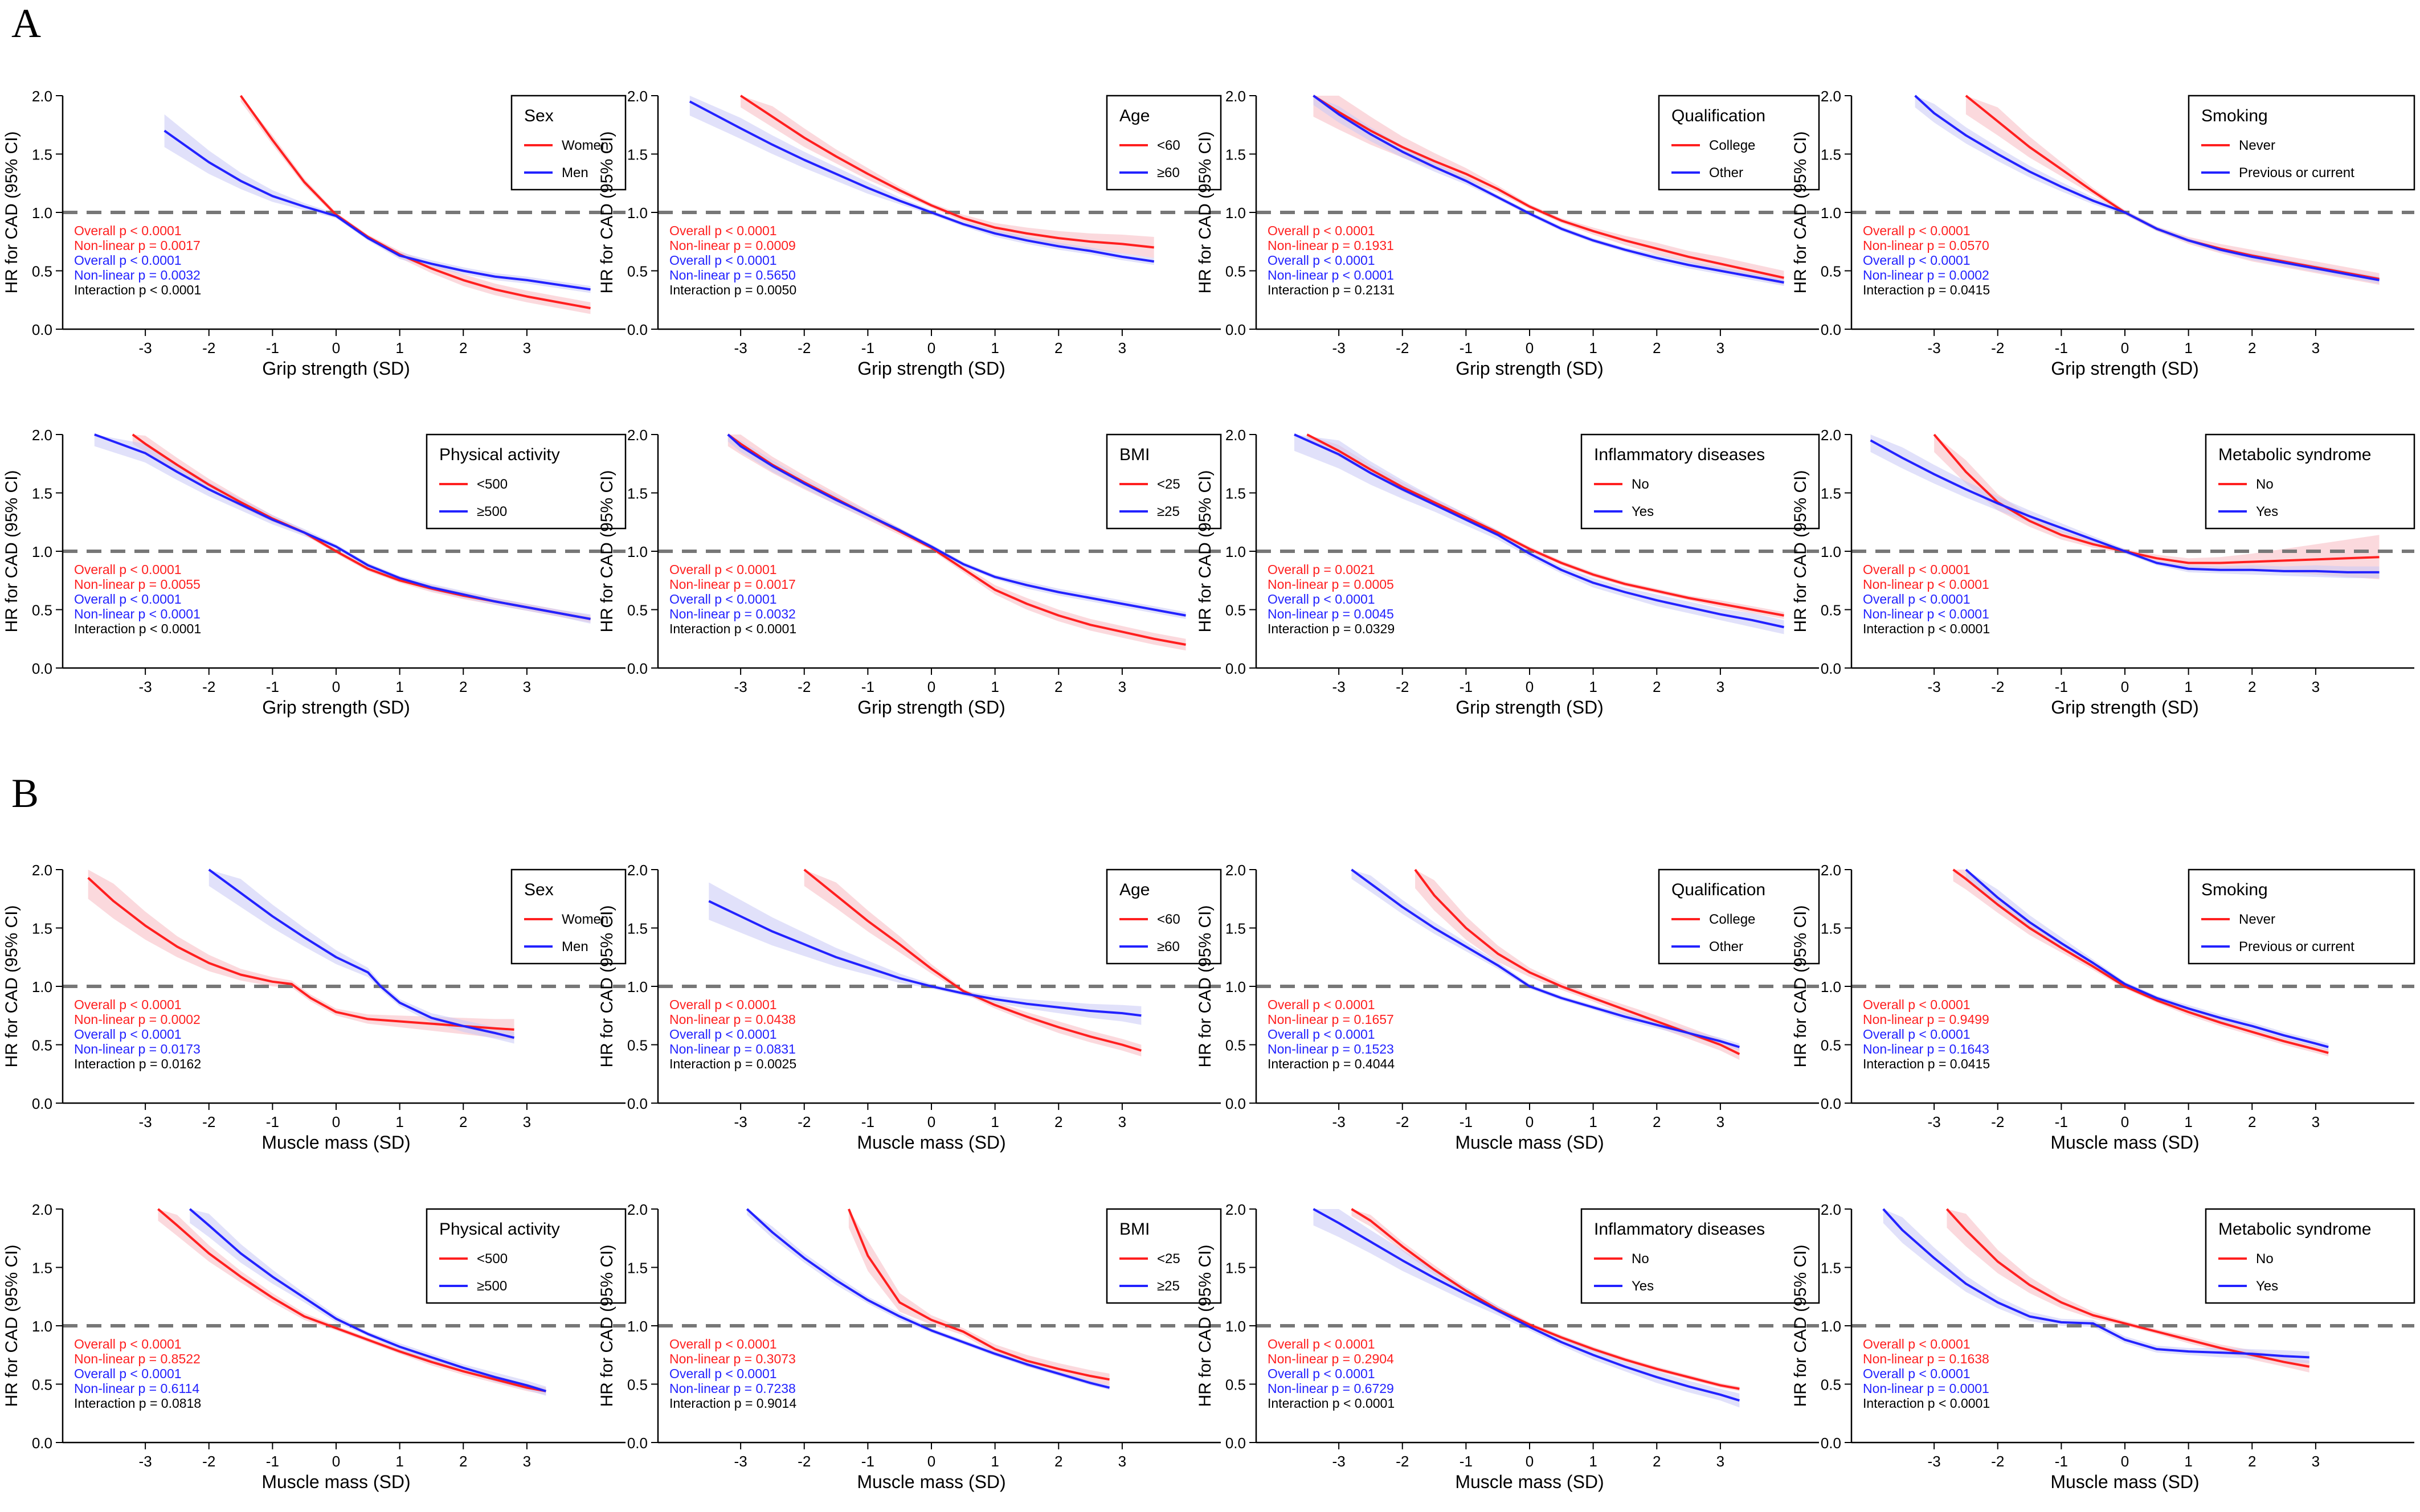 This screenshot has width=2420, height=1512. What do you see at coordinates (272, 1121) in the screenshot?
I see `x-tick-label-B1-2: -1` at bounding box center [272, 1121].